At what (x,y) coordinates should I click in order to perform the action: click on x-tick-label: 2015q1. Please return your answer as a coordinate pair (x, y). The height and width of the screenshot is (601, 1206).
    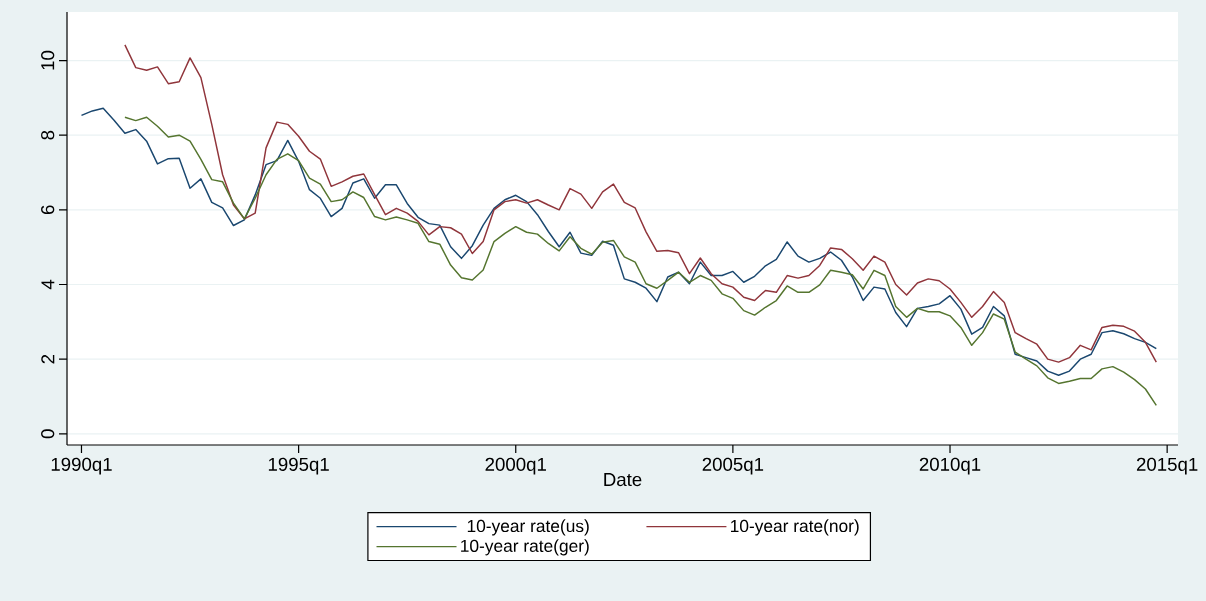
    Looking at the image, I should click on (1167, 466).